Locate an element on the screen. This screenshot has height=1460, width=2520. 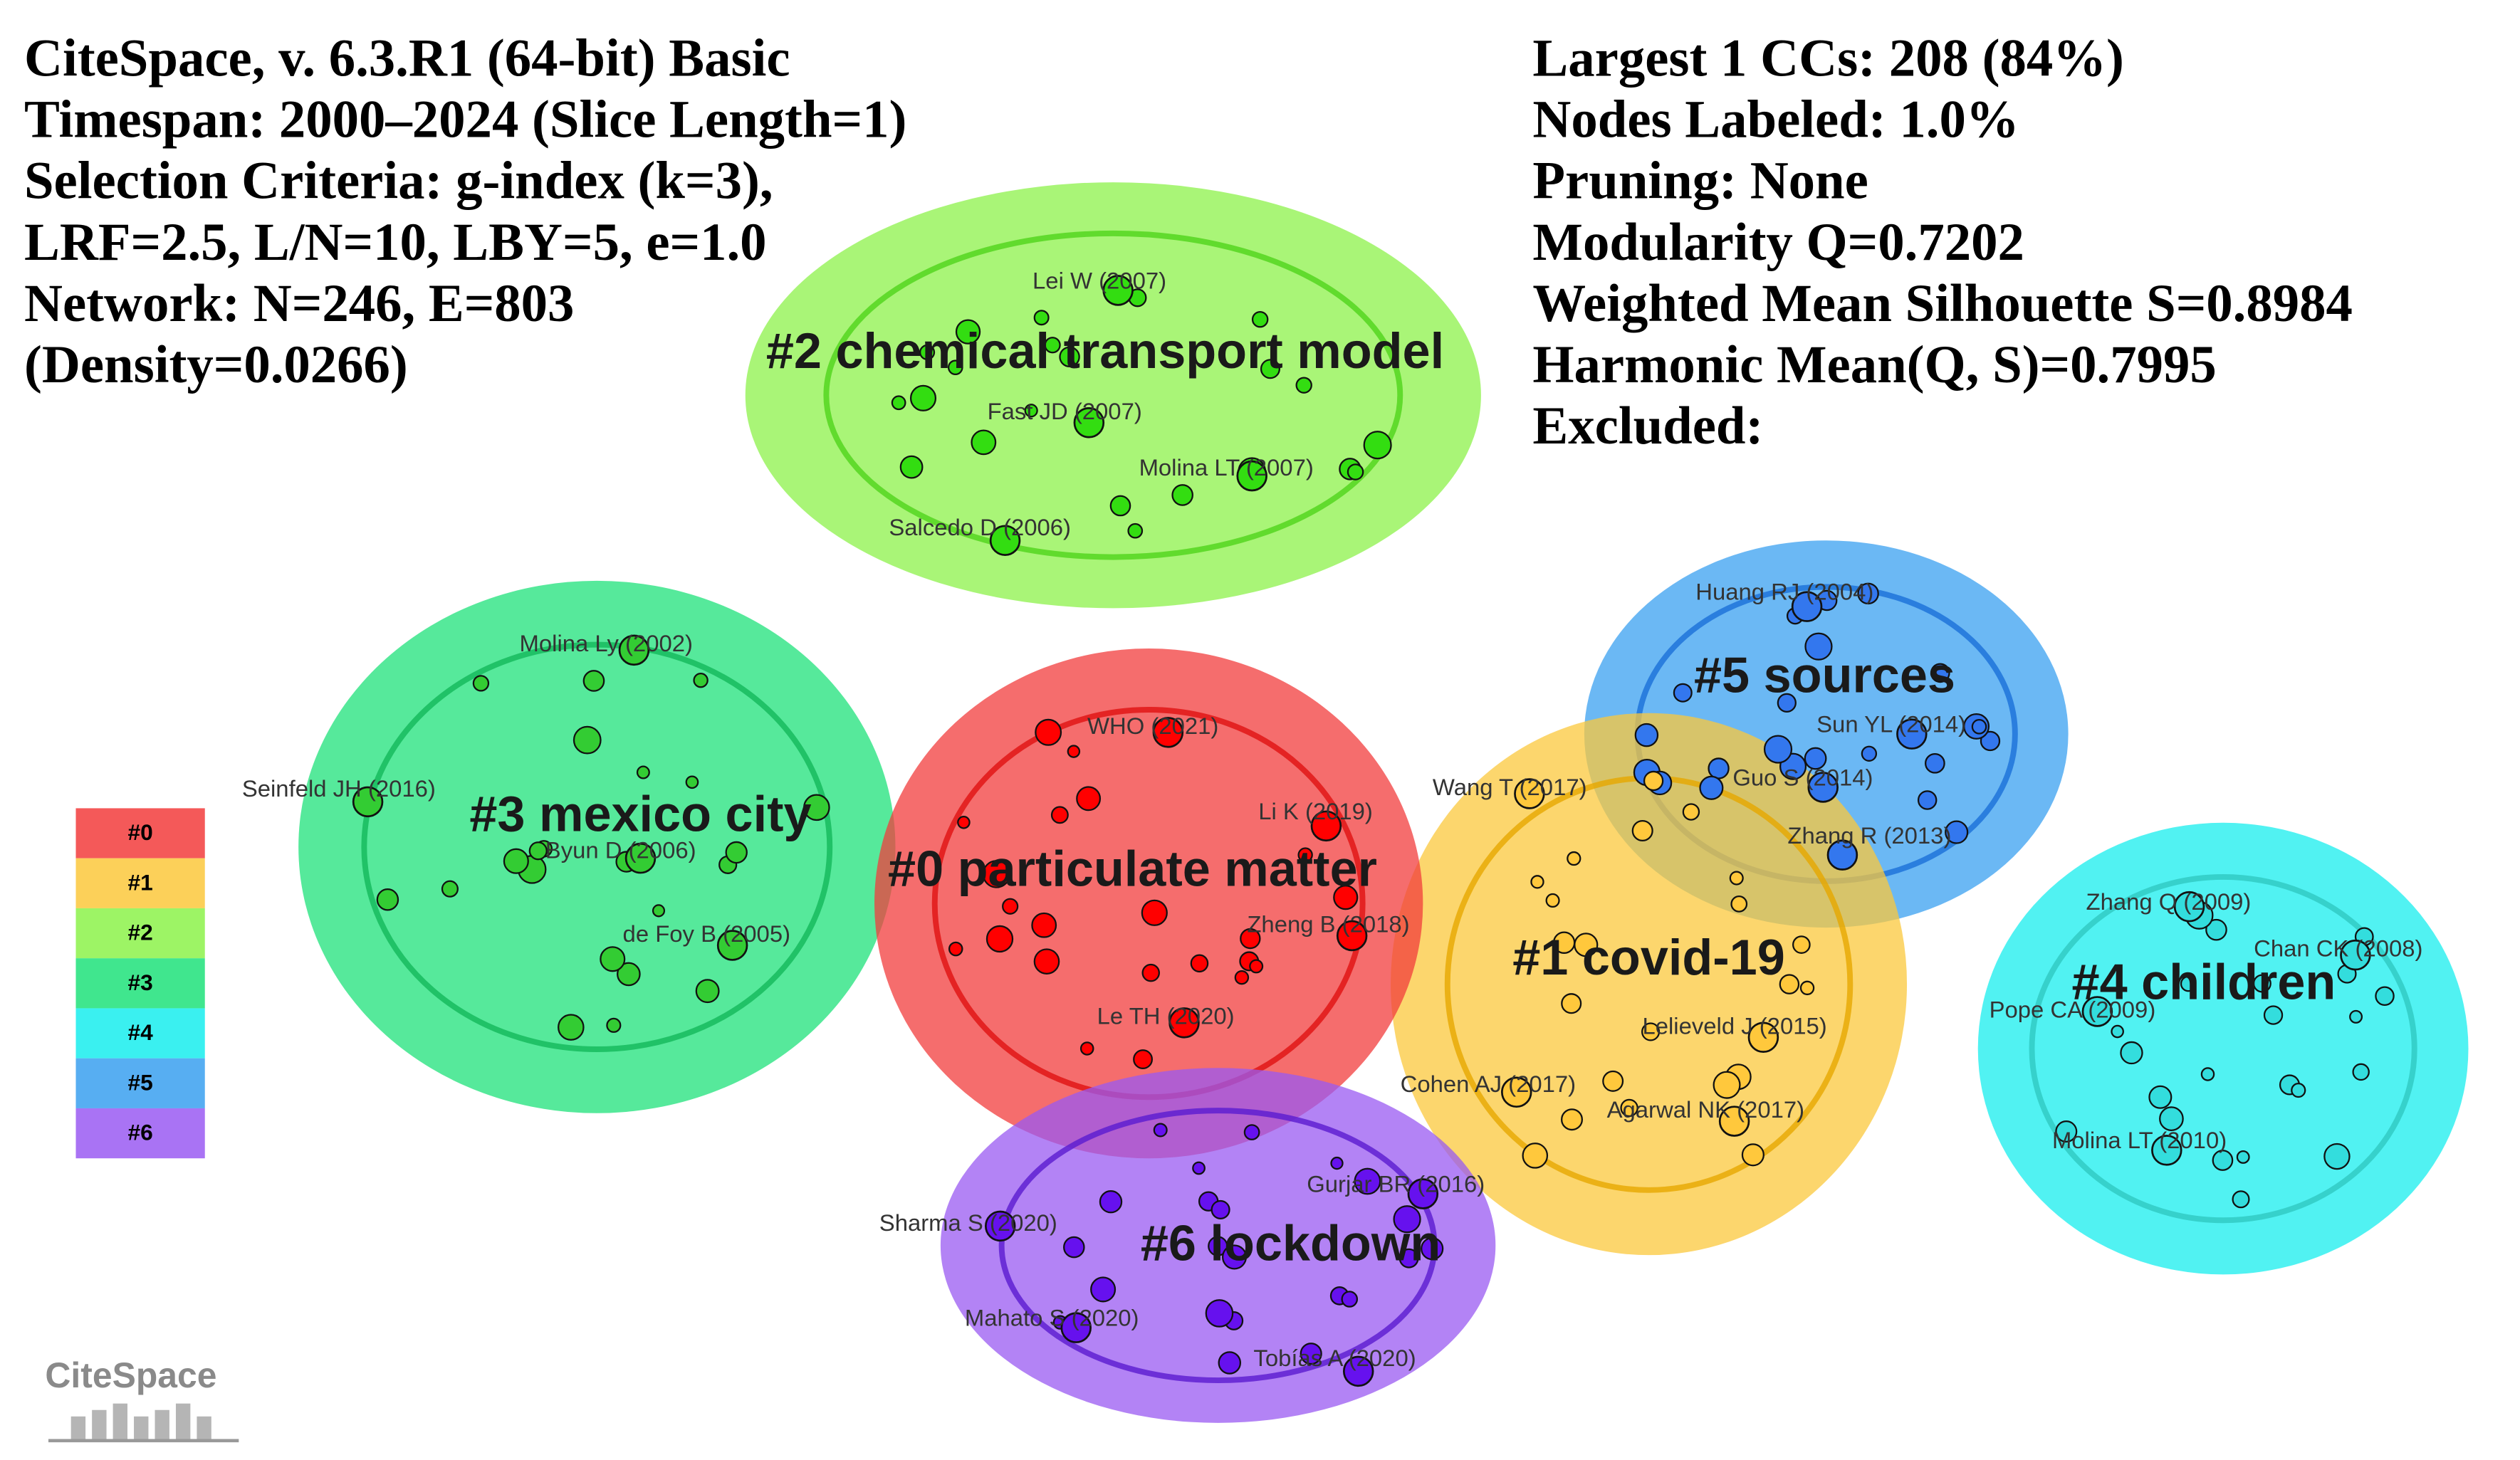
node-label: Mahato S (2020) is located at coordinates (1052, 1318).